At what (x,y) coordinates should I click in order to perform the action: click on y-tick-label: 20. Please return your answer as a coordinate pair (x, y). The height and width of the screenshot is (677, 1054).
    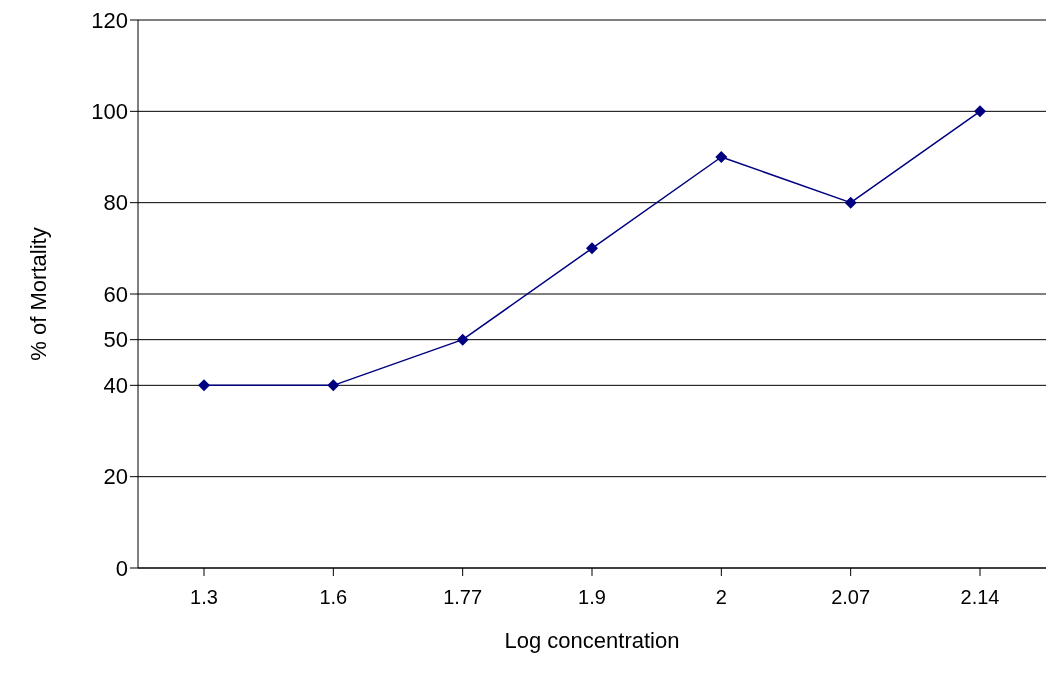
    Looking at the image, I should click on (115, 477).